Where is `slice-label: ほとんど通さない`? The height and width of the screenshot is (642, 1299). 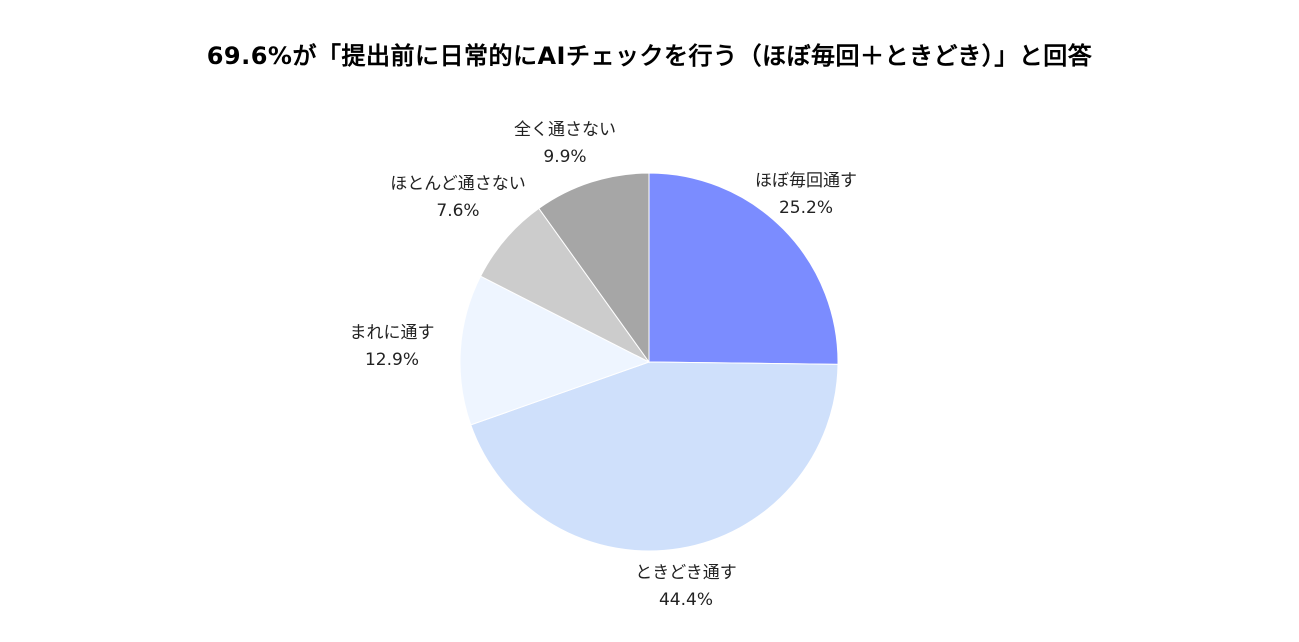
slice-label: ほとんど通さない is located at coordinates (458, 184).